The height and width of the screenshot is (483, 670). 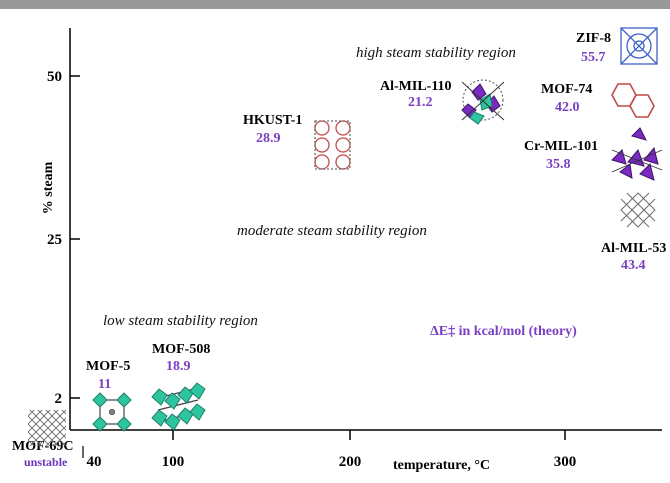 What do you see at coordinates (180, 321) in the screenshot?
I see `region-label-low: low steam stability region` at bounding box center [180, 321].